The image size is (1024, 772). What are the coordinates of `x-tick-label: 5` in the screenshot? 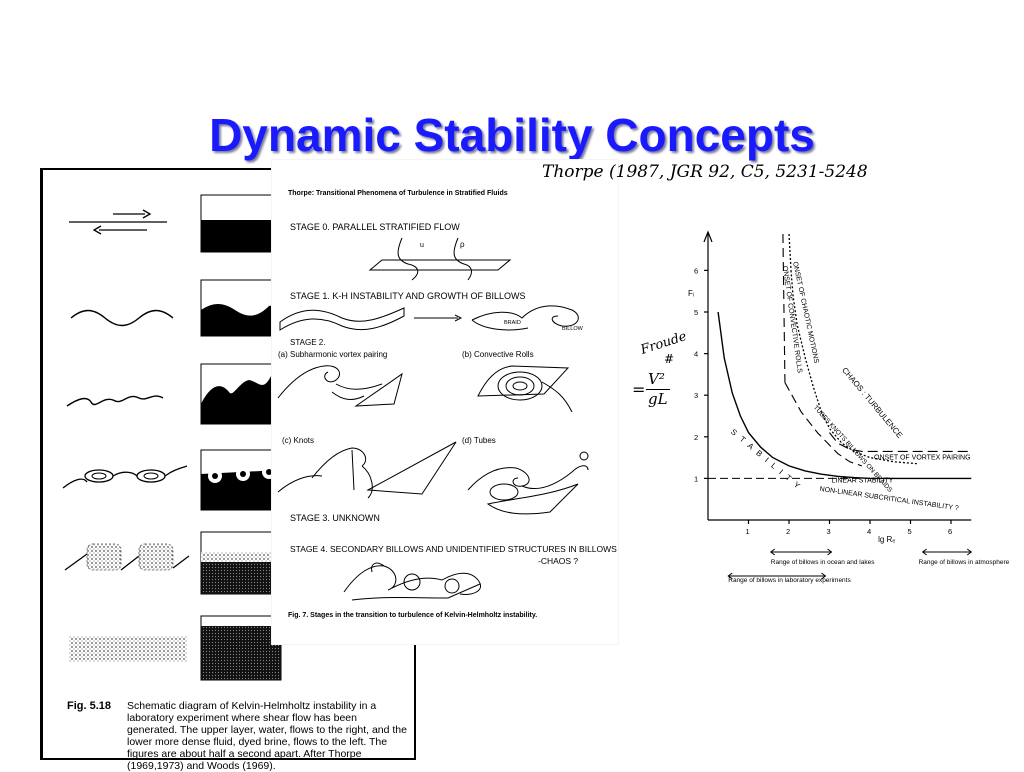 It's located at (910, 531).